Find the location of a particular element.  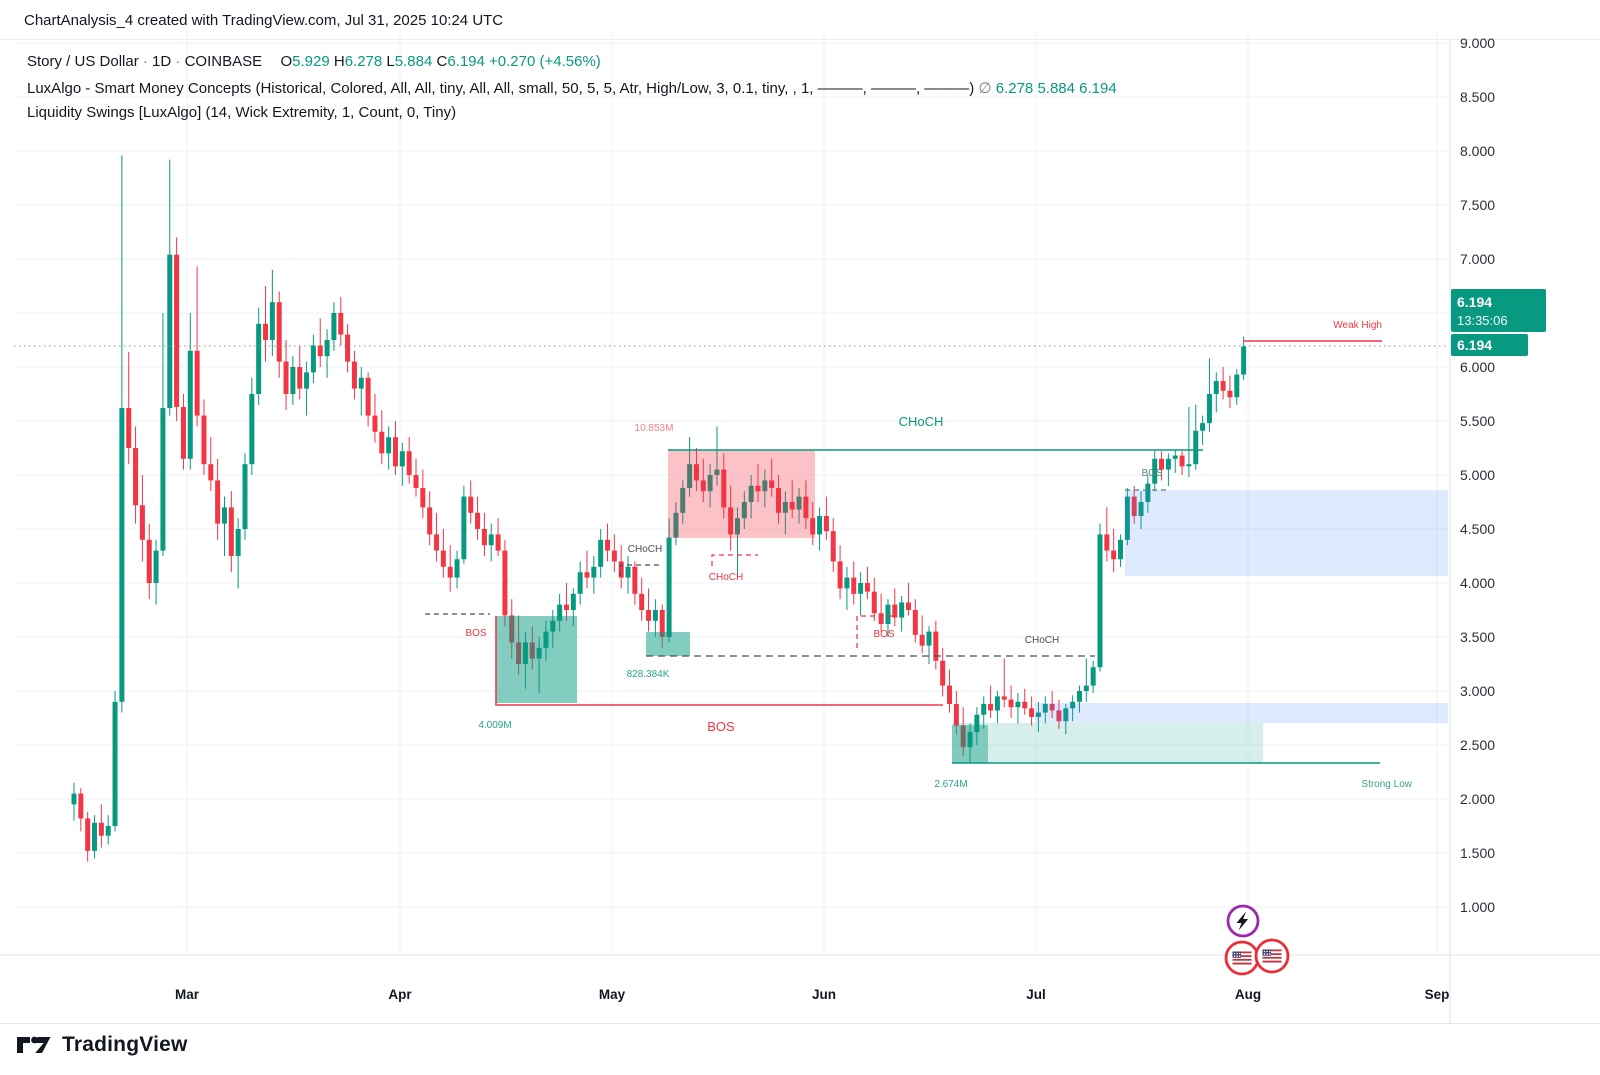

price-tick-label: 8.500 is located at coordinates (1477, 97).